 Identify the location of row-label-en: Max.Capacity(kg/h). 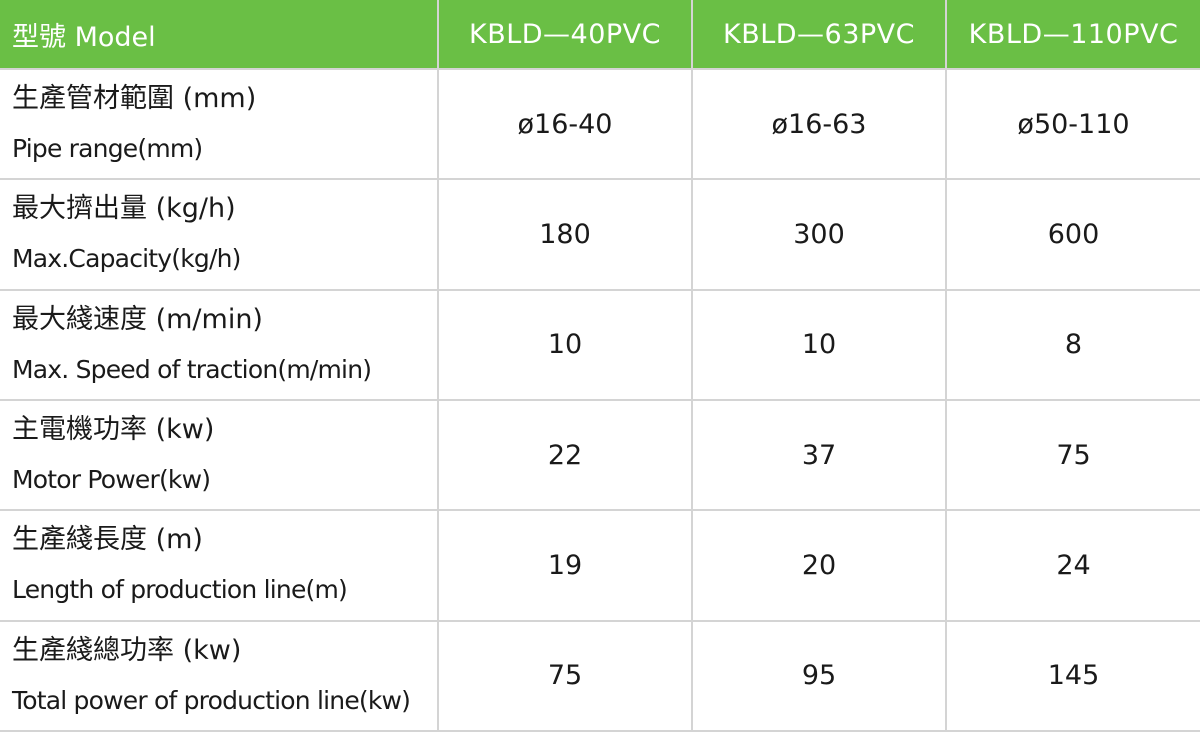
(126, 259).